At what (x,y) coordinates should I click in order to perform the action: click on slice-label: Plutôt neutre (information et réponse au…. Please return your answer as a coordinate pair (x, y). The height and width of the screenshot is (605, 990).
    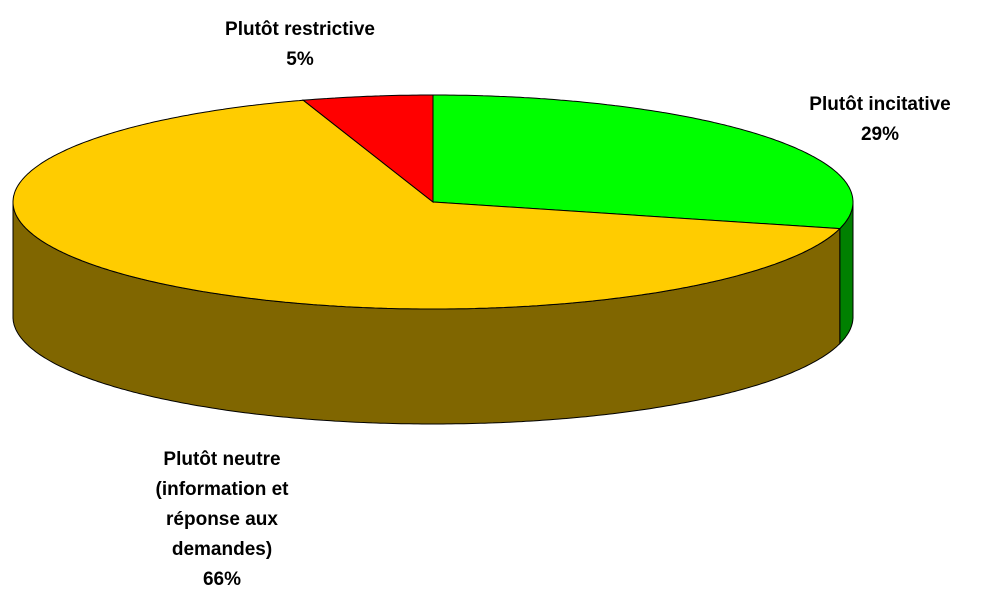
    Looking at the image, I should click on (222, 520).